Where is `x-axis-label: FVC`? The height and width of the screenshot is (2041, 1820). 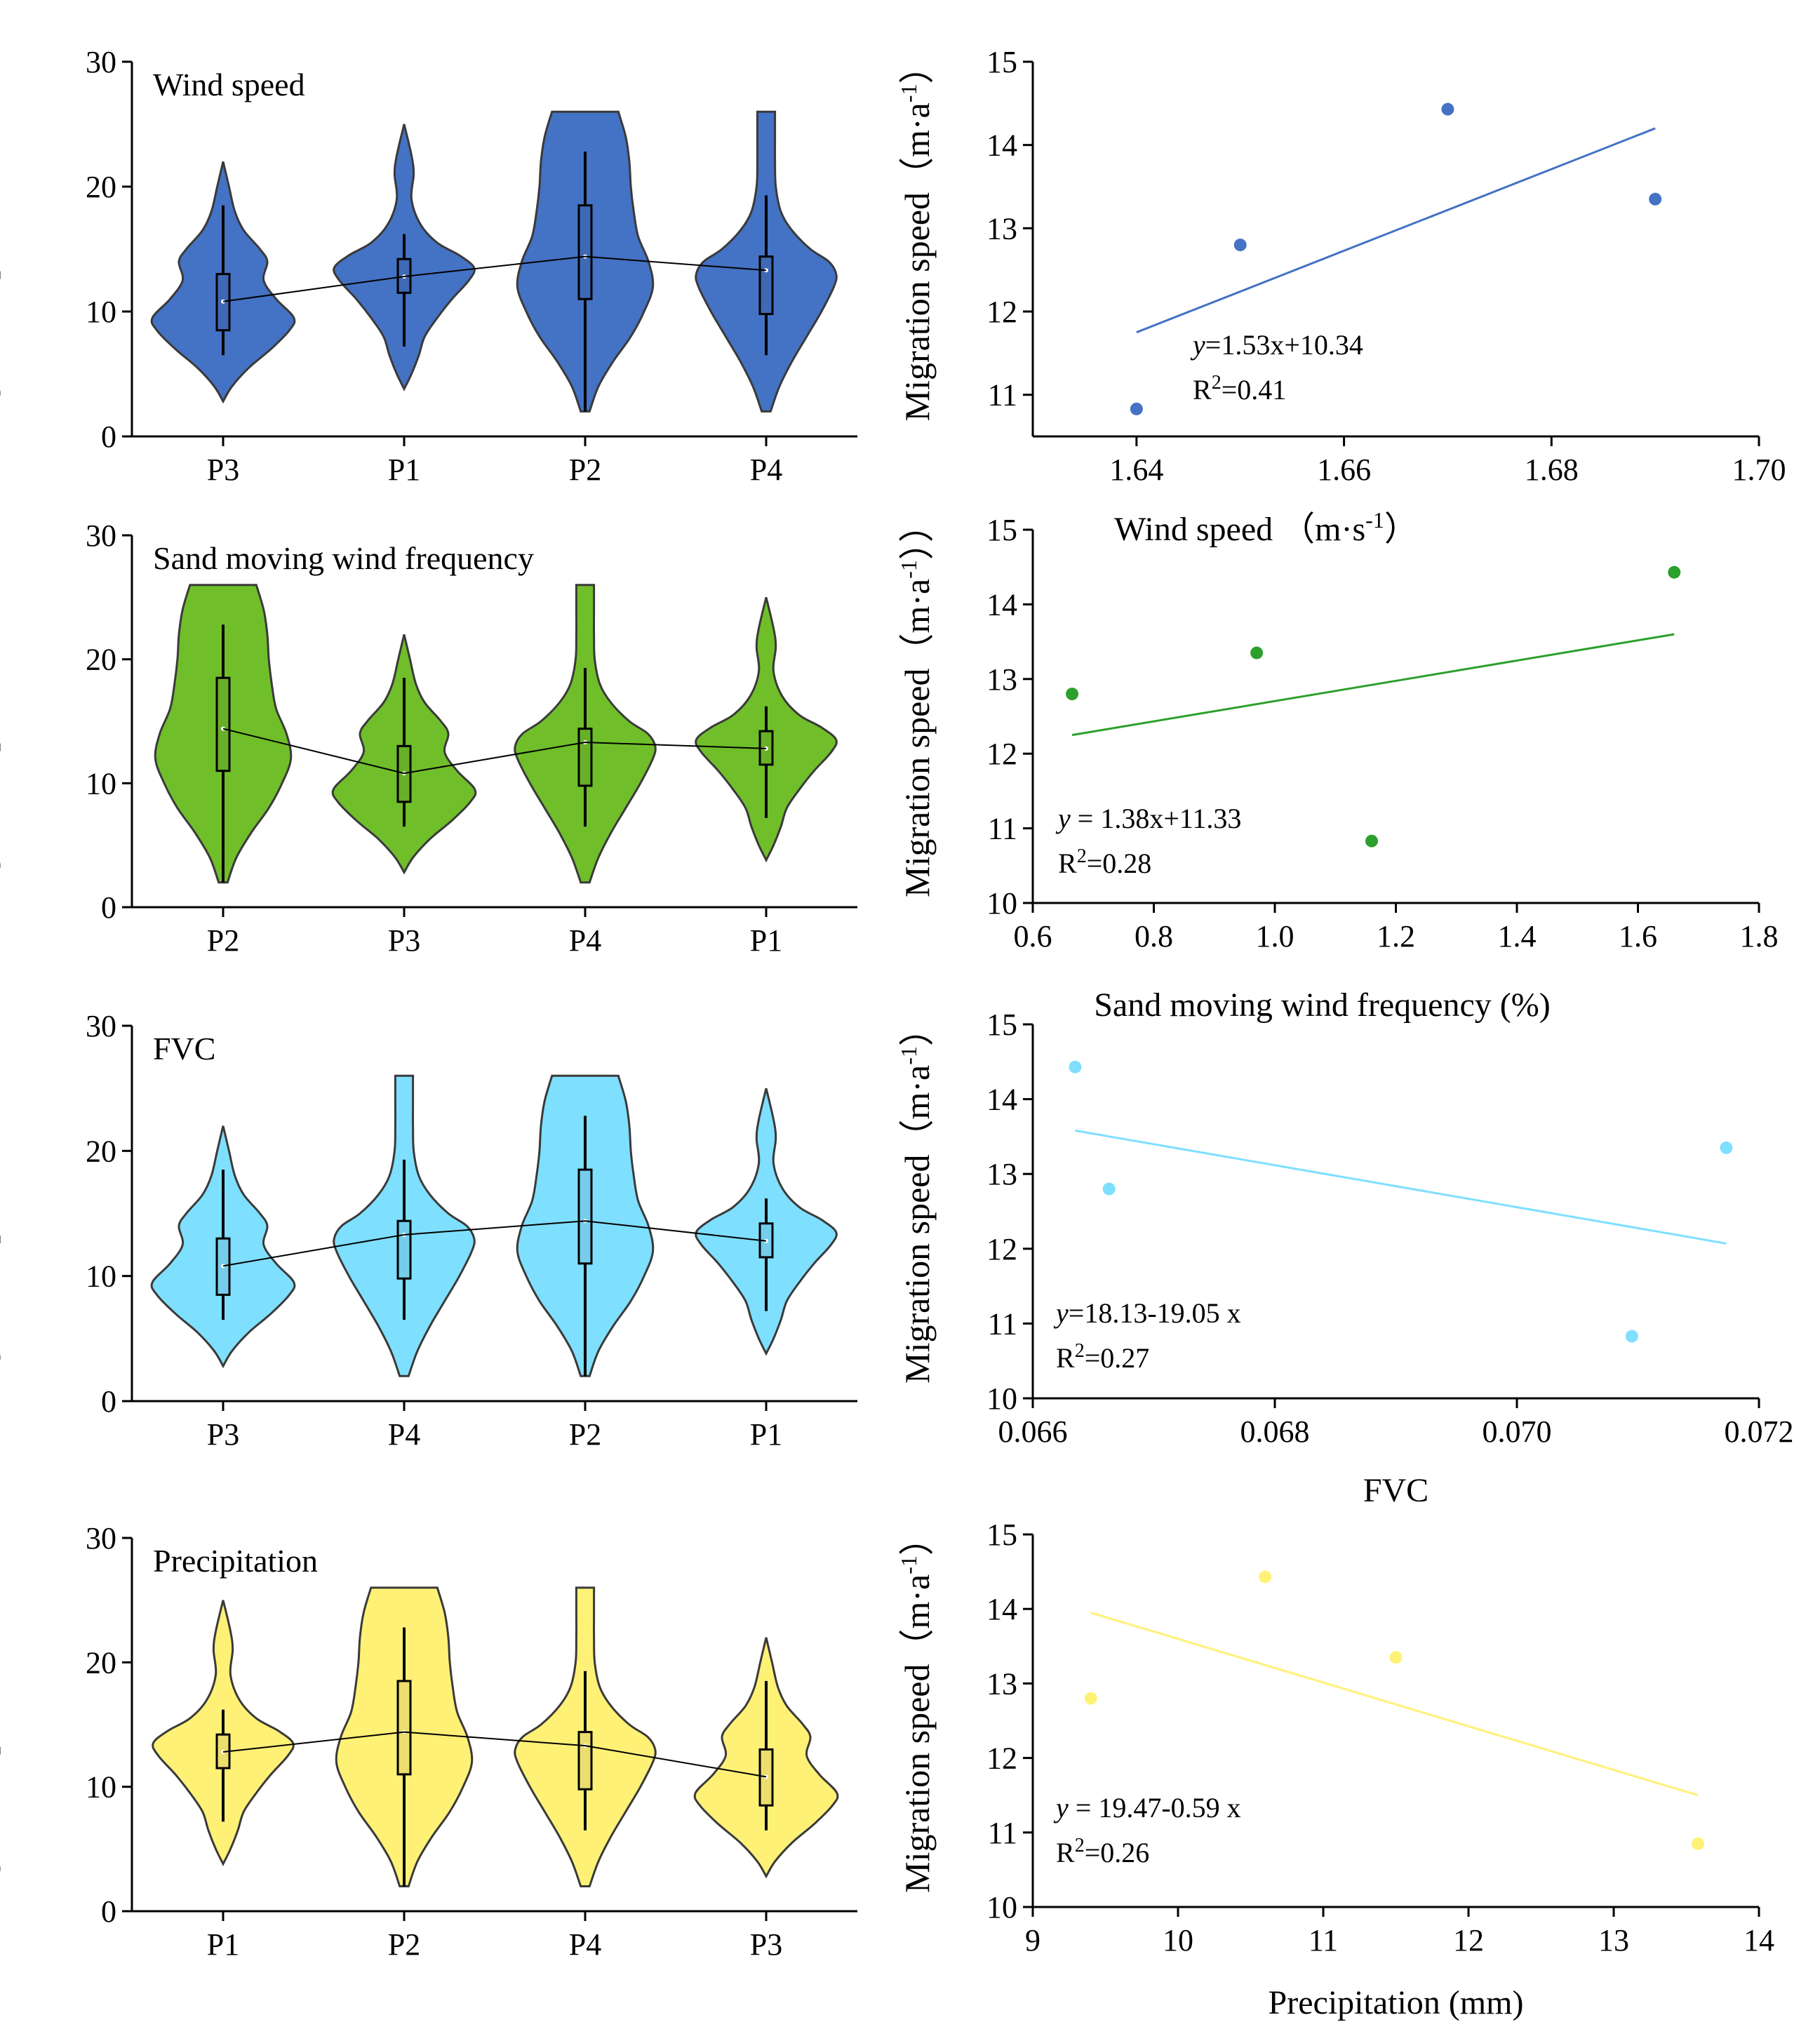
x-axis-label: FVC is located at coordinates (1395, 1490).